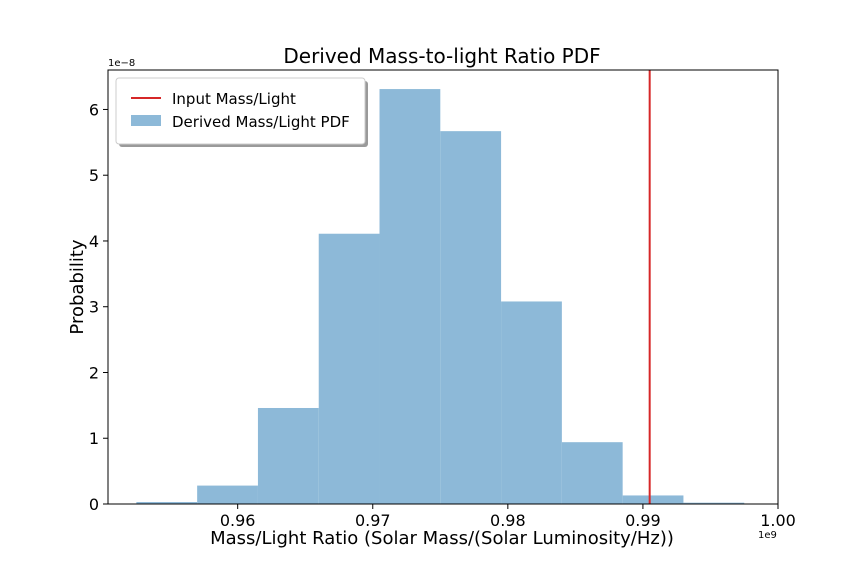  I want to click on x-tick-label: 0.97, so click(373, 520).